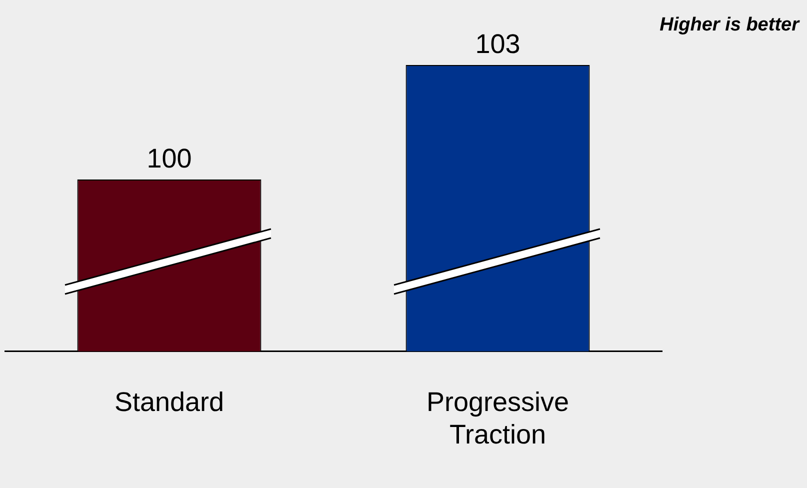 The height and width of the screenshot is (488, 807). Describe the element at coordinates (497, 43) in the screenshot. I see `data-label: 103` at that location.